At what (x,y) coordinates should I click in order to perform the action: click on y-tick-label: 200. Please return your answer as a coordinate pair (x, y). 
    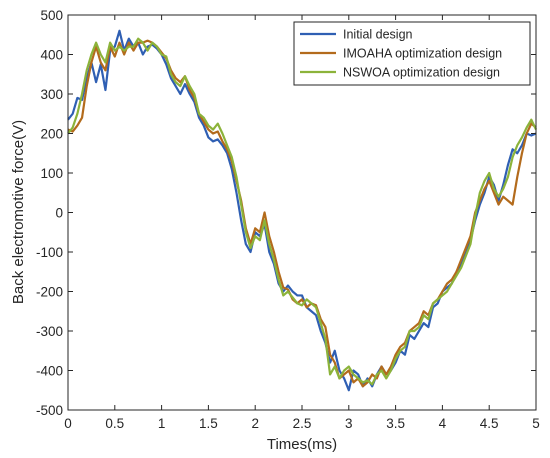
    Looking at the image, I should click on (51, 134).